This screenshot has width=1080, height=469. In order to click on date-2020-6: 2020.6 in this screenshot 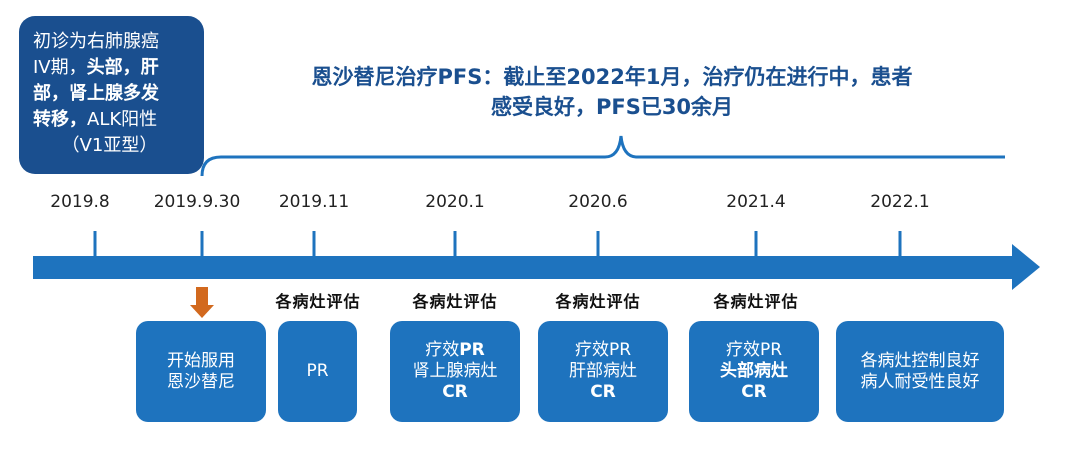, I will do `click(598, 202)`.